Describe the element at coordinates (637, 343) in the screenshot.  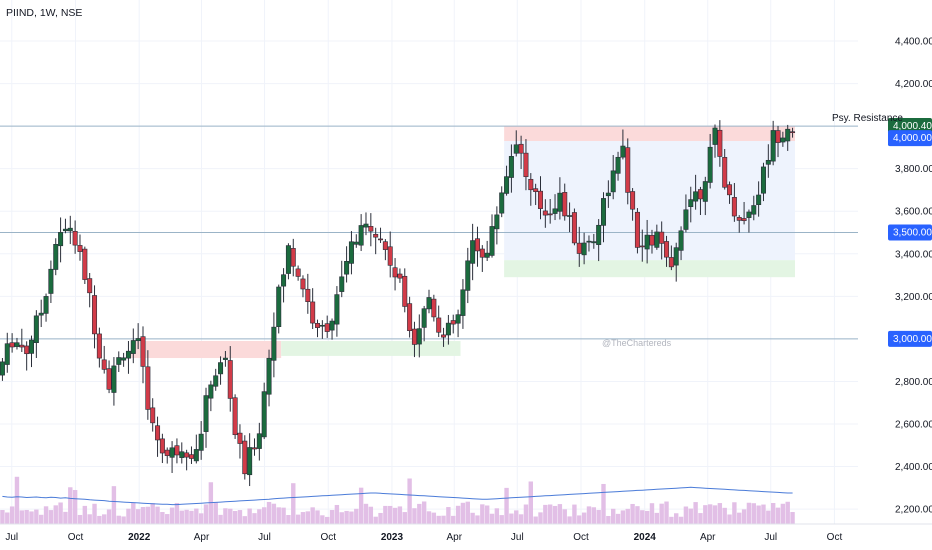
I see `watermark: @TheChartereds` at that location.